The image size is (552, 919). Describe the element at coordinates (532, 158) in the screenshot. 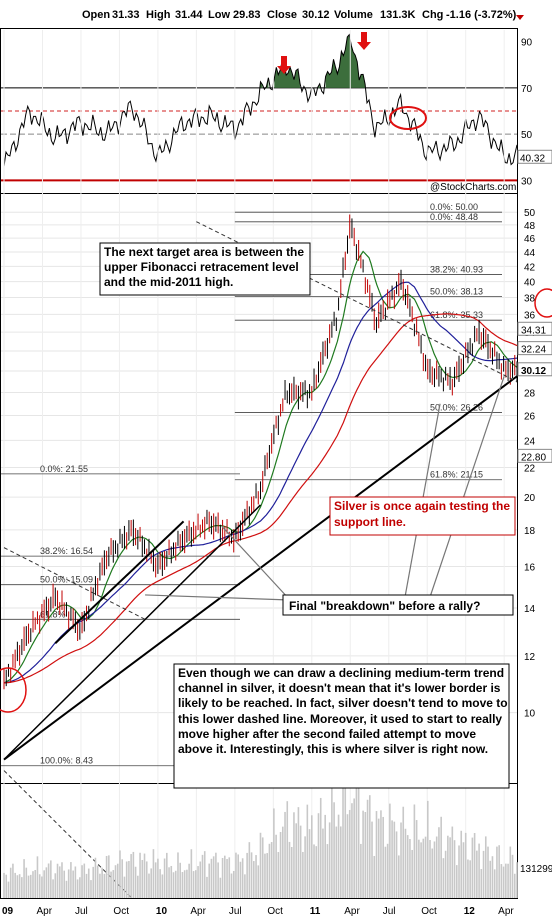

I see `rsi-last-value: 40.32` at that location.